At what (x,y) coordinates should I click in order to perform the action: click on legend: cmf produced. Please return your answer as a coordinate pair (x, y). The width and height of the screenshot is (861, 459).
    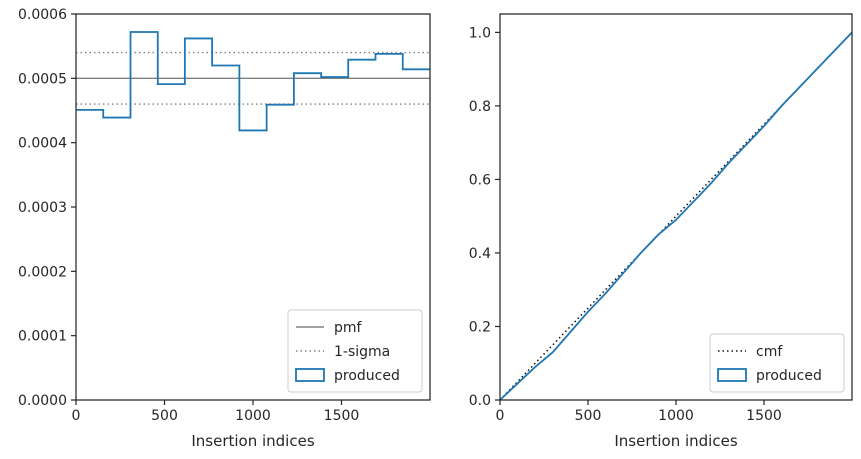
    Looking at the image, I should click on (777, 363).